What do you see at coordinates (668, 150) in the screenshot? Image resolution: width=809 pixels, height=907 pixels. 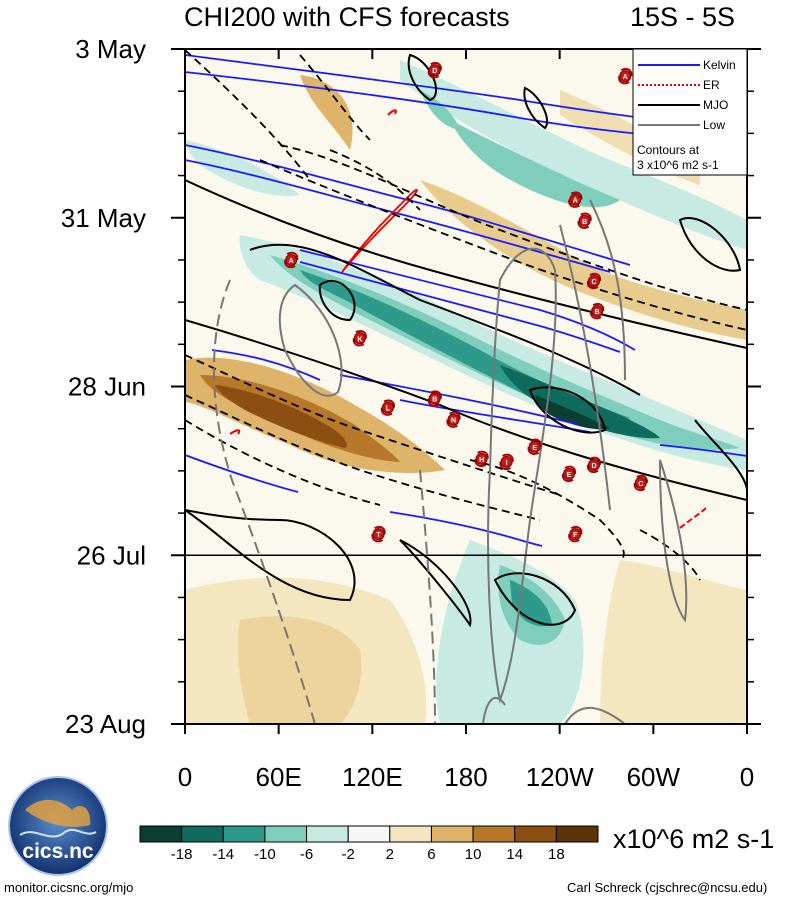 I see `legend-note-1: Contours at` at bounding box center [668, 150].